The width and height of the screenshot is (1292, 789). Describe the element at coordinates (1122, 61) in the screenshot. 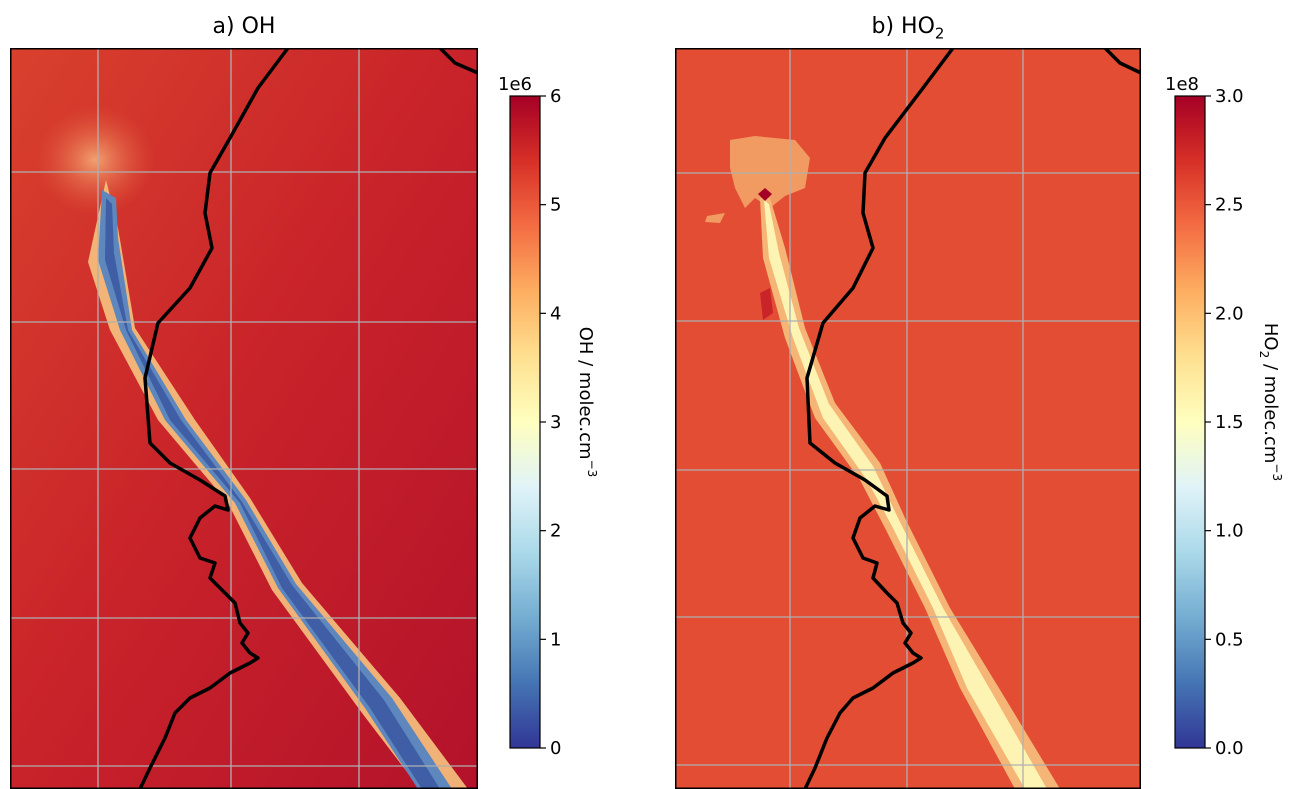

I see `ho2-coastline-ne` at that location.